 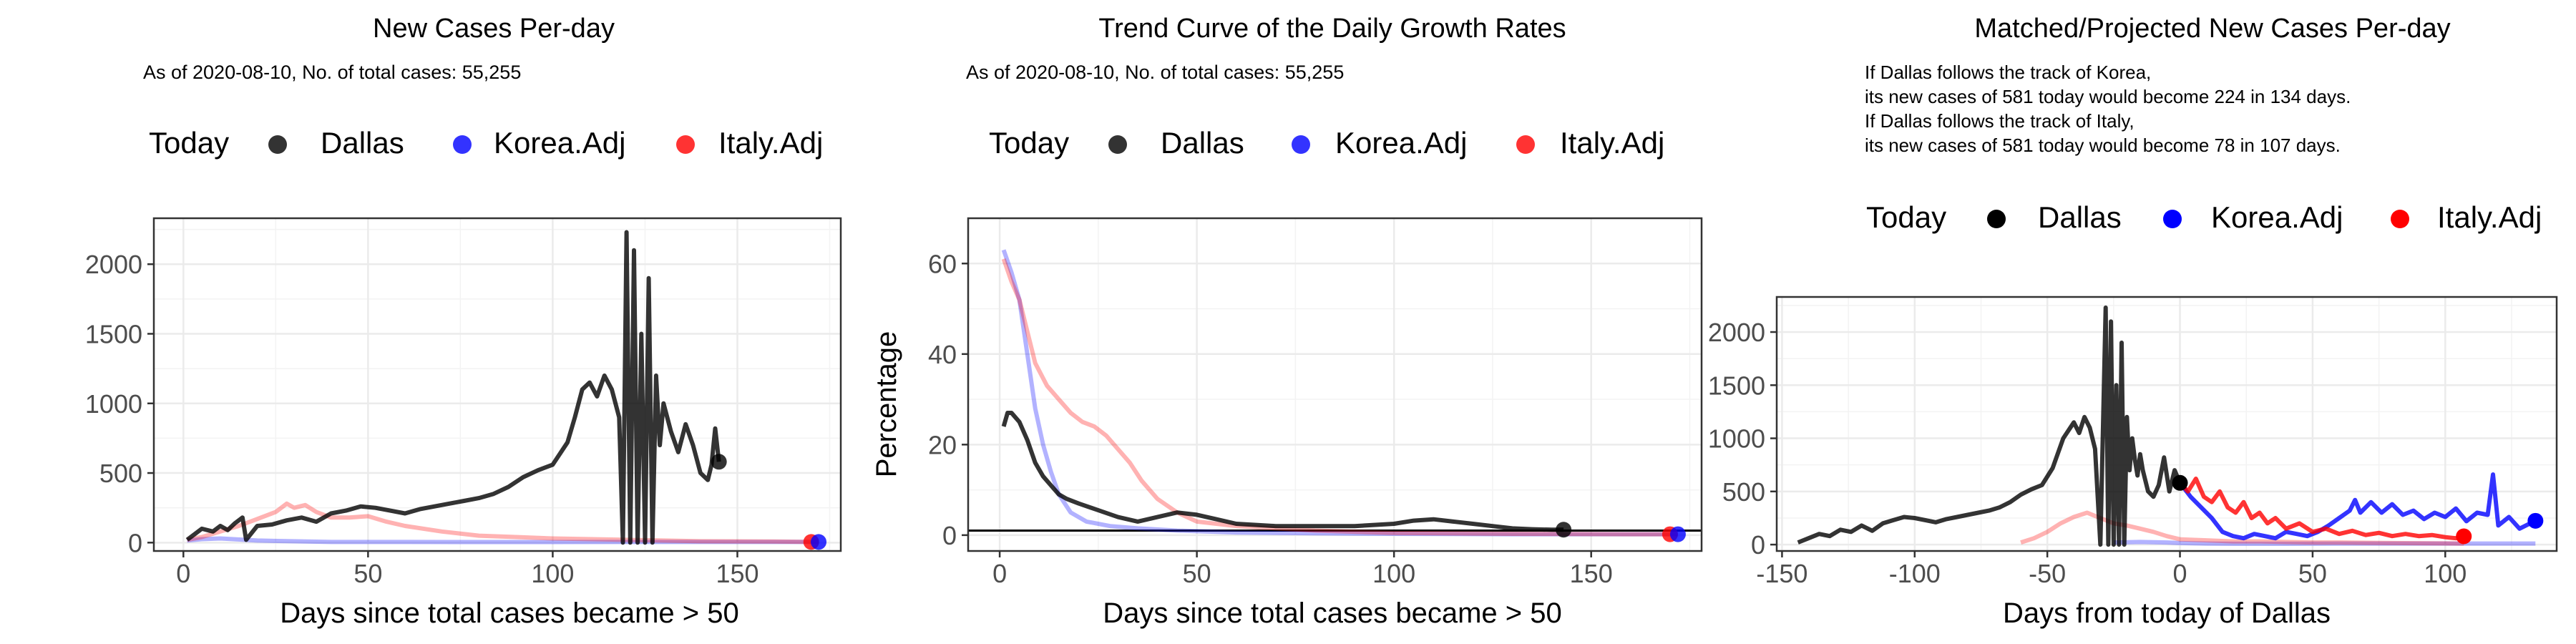 I want to click on x-tick-label: -100, so click(x=1915, y=573).